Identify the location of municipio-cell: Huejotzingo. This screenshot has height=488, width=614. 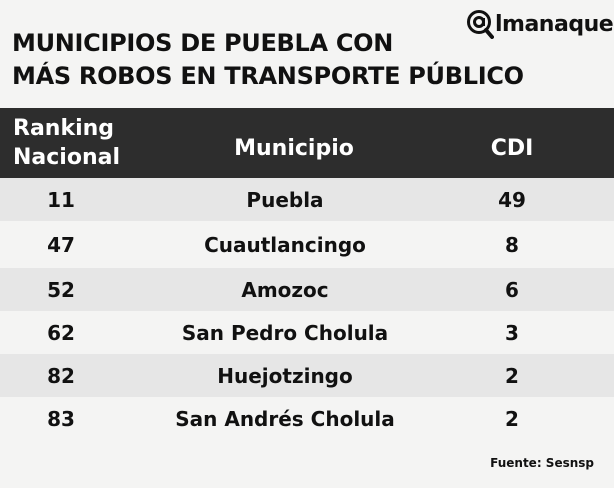
(285, 376).